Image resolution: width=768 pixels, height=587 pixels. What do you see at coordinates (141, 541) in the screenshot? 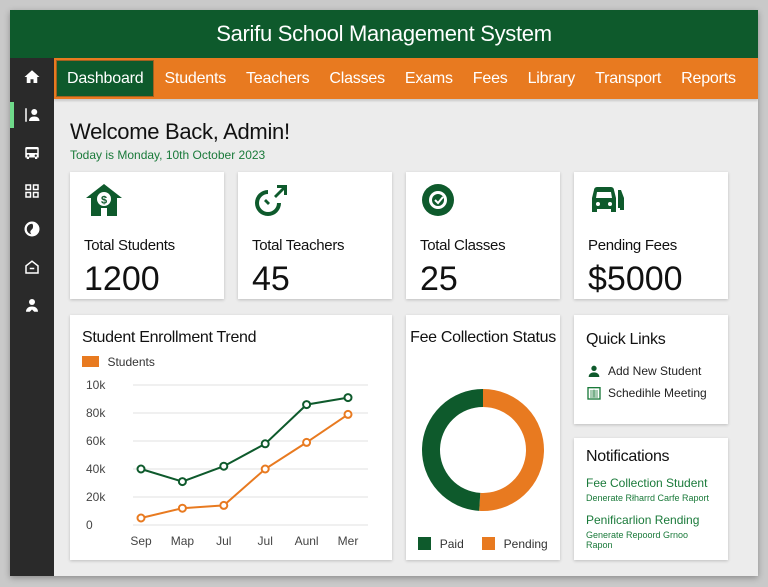
I see `svg-text: Sep` at bounding box center [141, 541].